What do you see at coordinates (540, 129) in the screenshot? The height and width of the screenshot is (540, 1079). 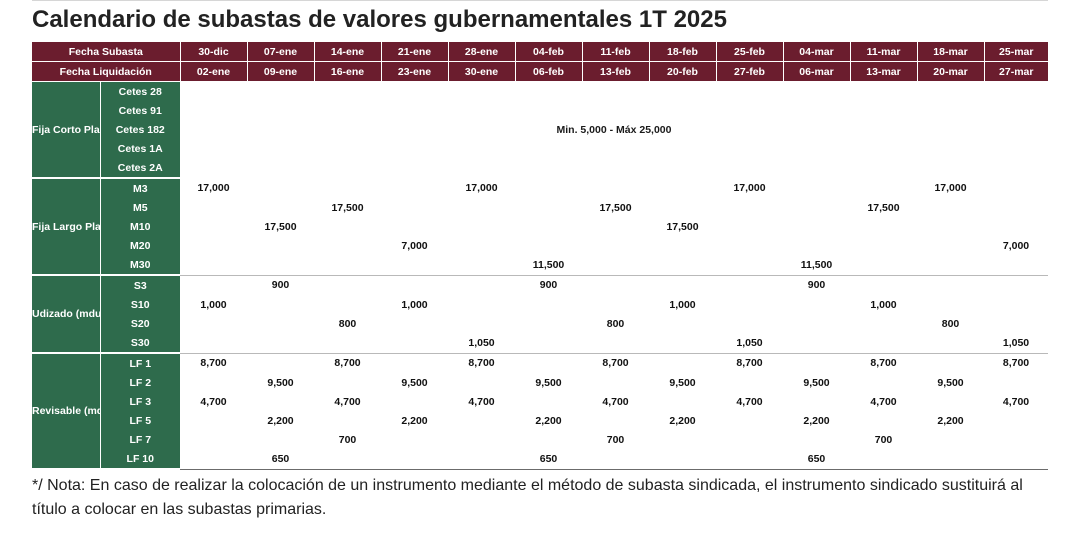 I see `table-row: Cetes 182` at bounding box center [540, 129].